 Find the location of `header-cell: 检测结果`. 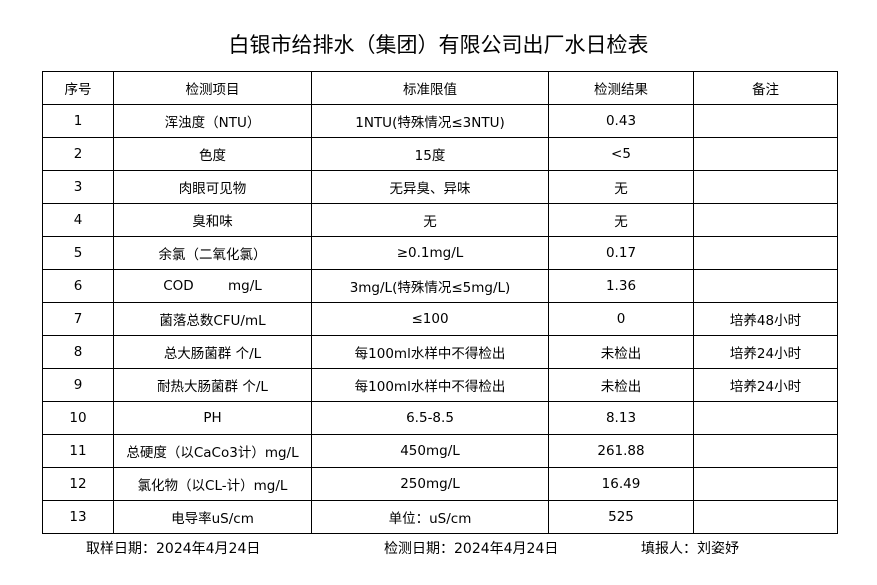

header-cell: 检测结果 is located at coordinates (621, 88).